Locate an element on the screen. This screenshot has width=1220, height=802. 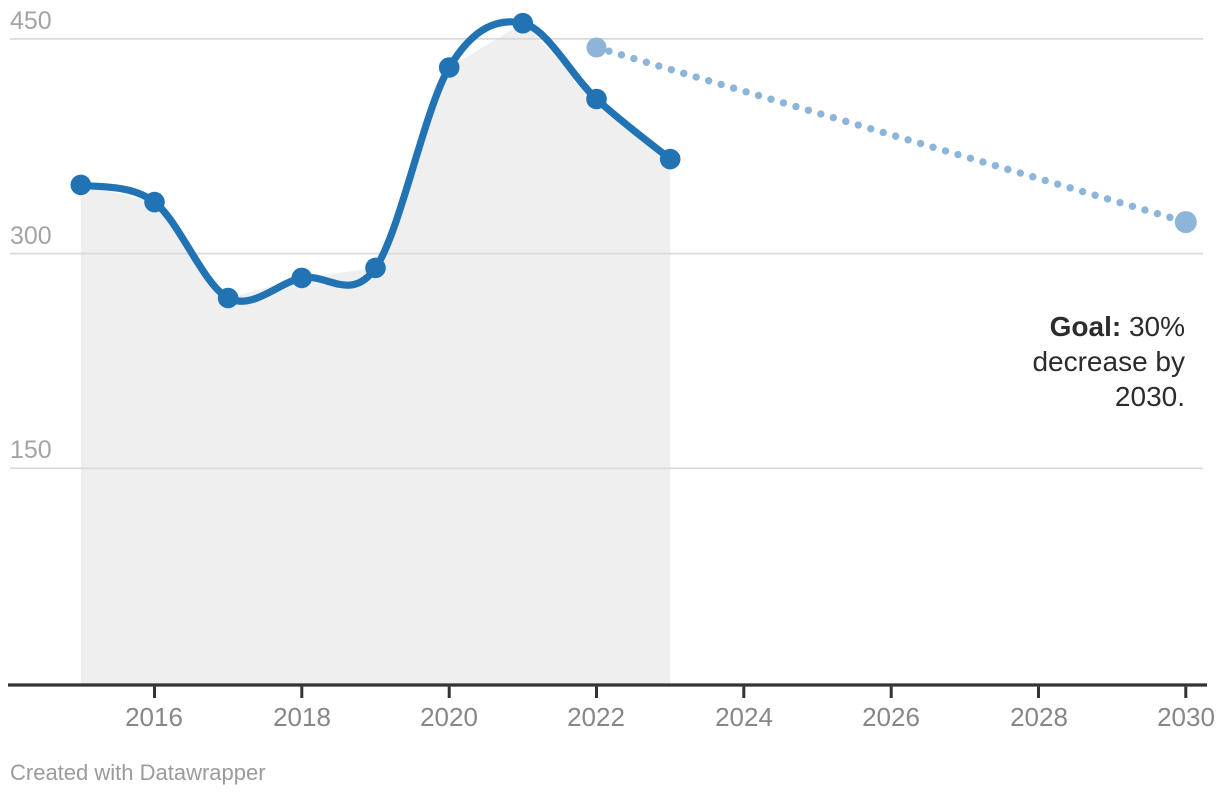
goal-annotation: Goal: 30% decrease by 2030. is located at coordinates (1108, 361).